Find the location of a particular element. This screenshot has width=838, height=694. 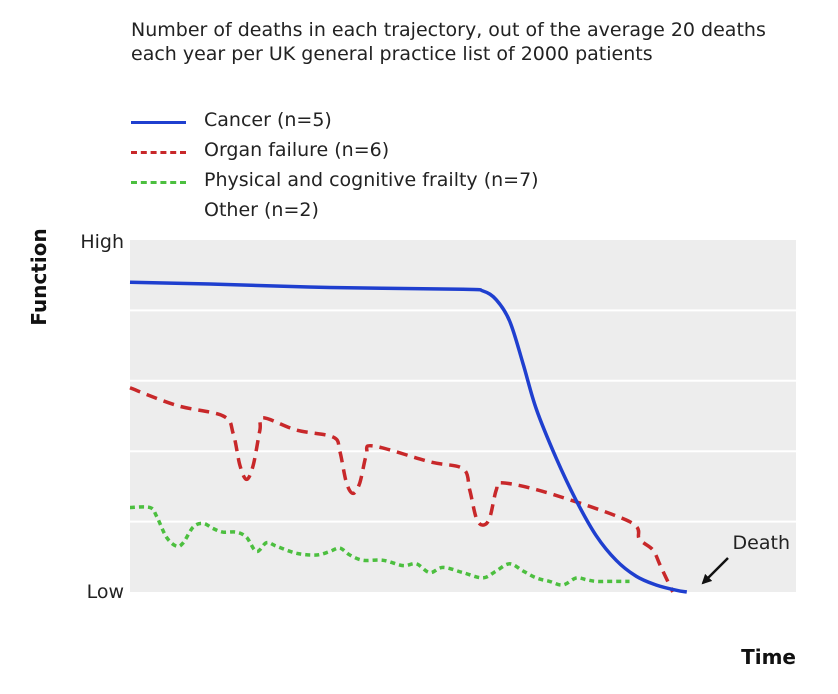

legend-swatch-cancer is located at coordinates (158, 122).